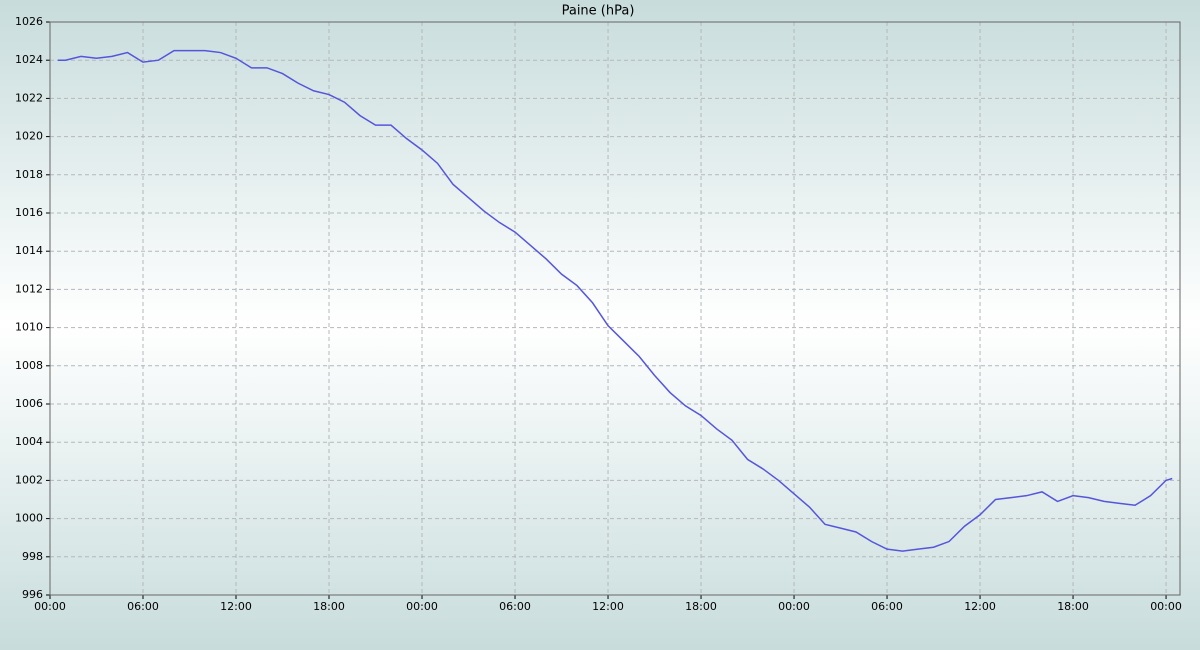 The height and width of the screenshot is (650, 1200). Describe the element at coordinates (598, 11) in the screenshot. I see `chart-title: Paine (hPa)` at that location.